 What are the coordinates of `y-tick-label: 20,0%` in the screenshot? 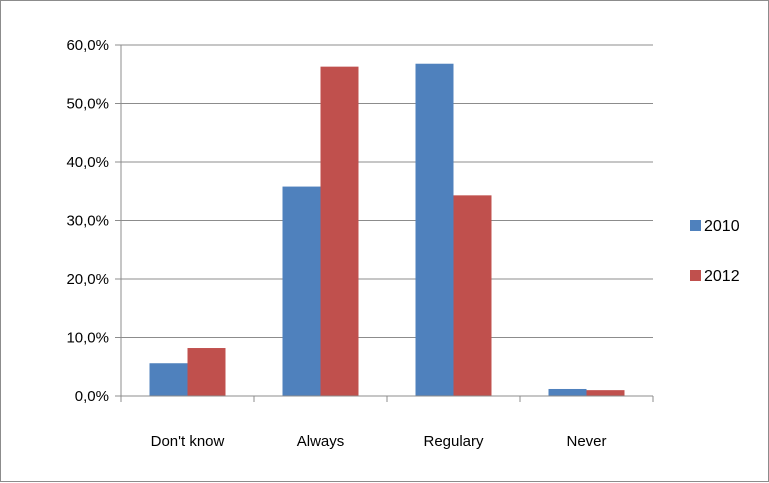 It's located at (87, 279).